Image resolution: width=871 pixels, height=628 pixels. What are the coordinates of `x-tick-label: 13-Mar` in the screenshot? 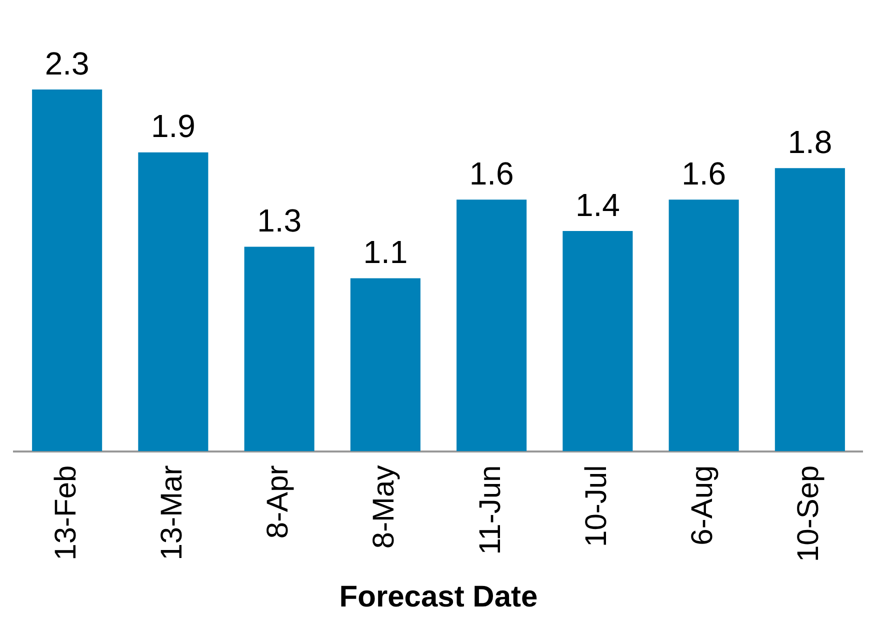 It's located at (171, 512).